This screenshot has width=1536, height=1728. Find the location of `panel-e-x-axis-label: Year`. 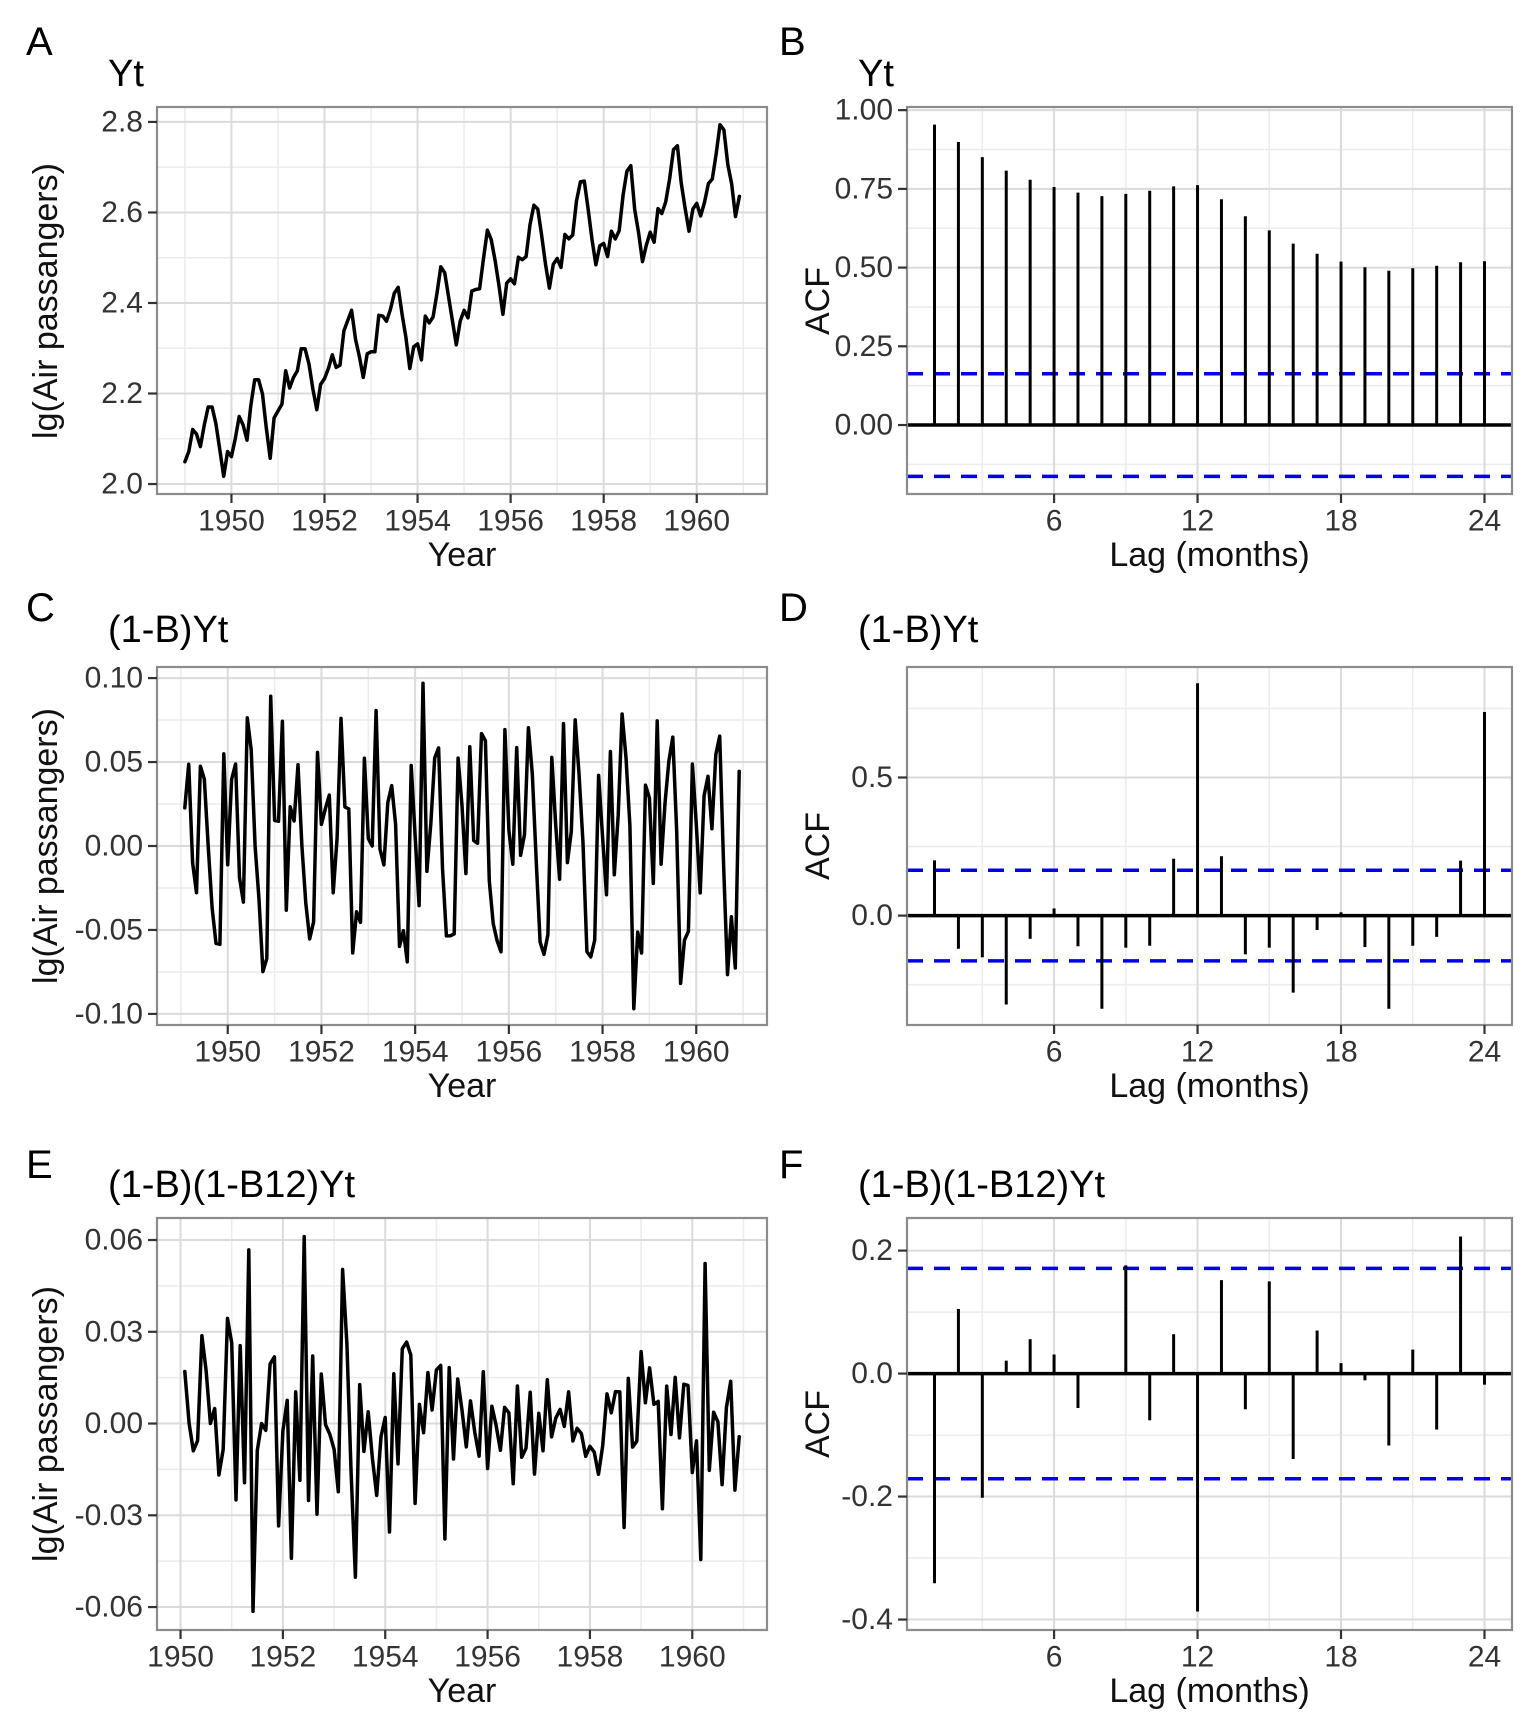

panel-e-x-axis-label: Year is located at coordinates (462, 1691).